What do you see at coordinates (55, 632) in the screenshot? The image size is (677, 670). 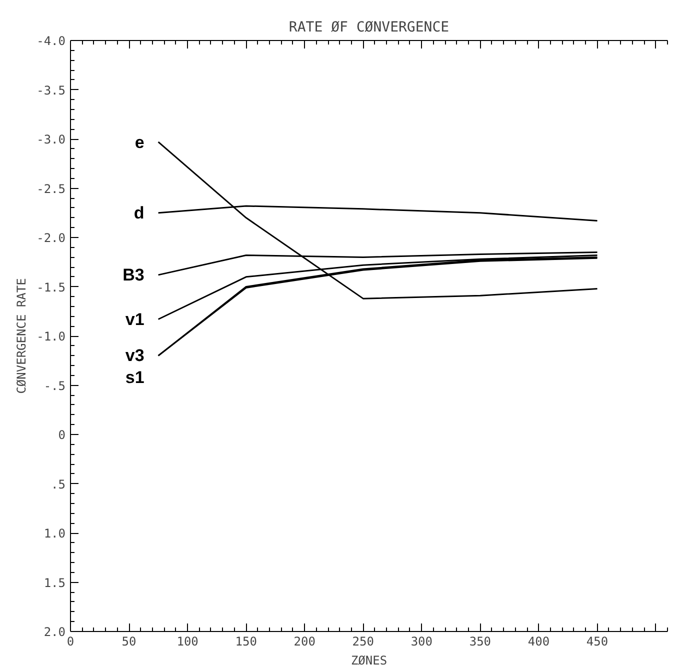 I see `y-tick-label: 2.0` at bounding box center [55, 632].